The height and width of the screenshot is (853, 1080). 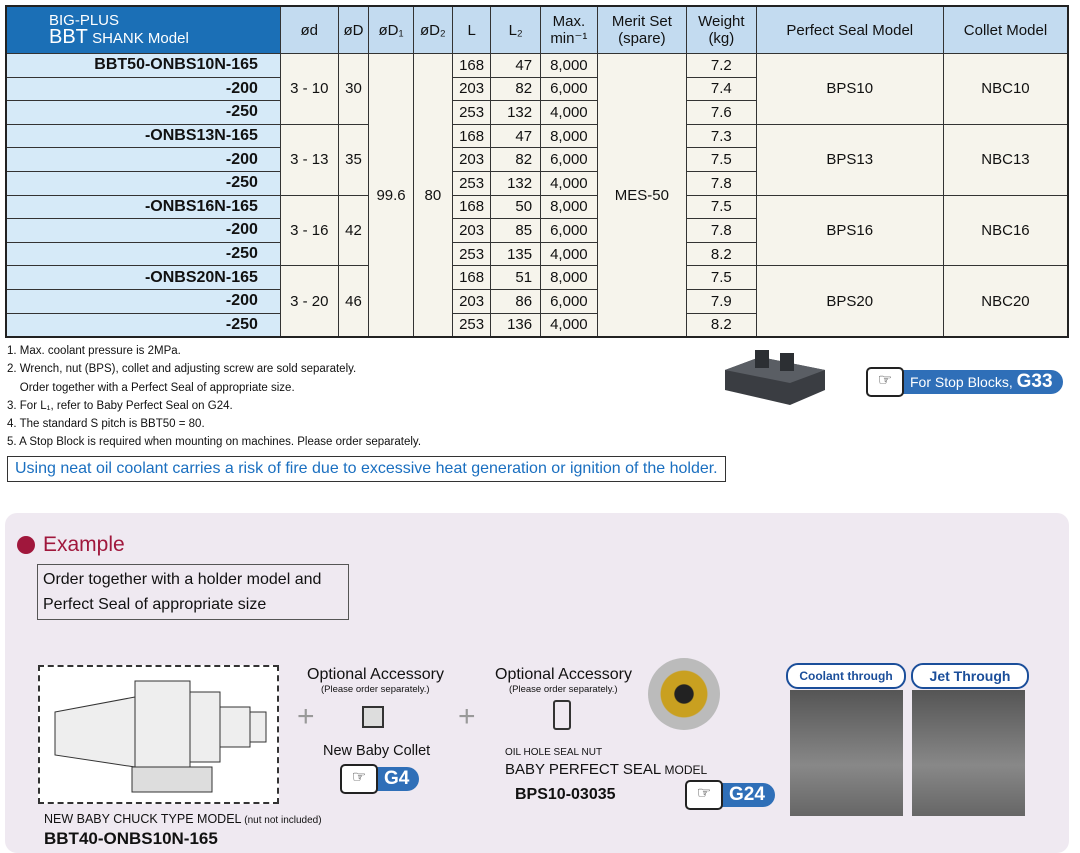 What do you see at coordinates (1005, 301) in the screenshot?
I see `collet-cell: NBC20` at bounding box center [1005, 301].